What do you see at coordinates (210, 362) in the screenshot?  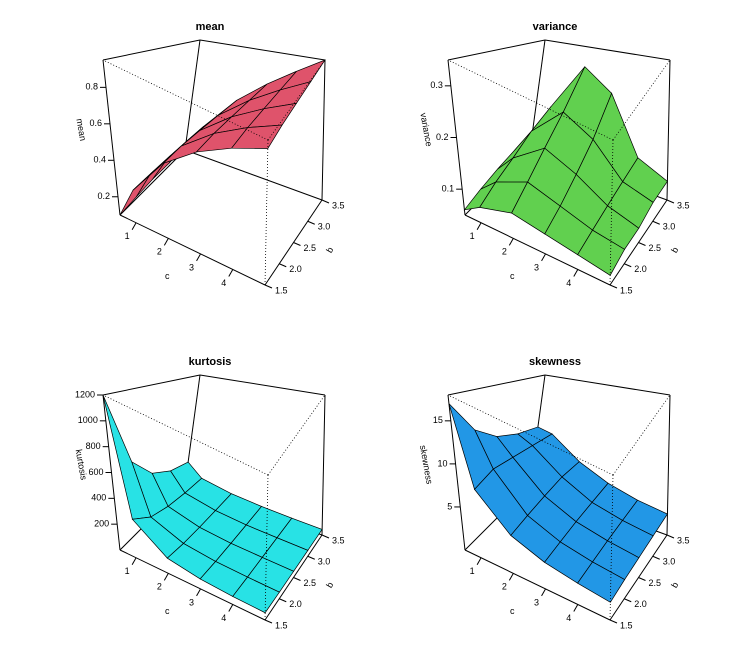 I see `chart-title: kurtosis` at bounding box center [210, 362].